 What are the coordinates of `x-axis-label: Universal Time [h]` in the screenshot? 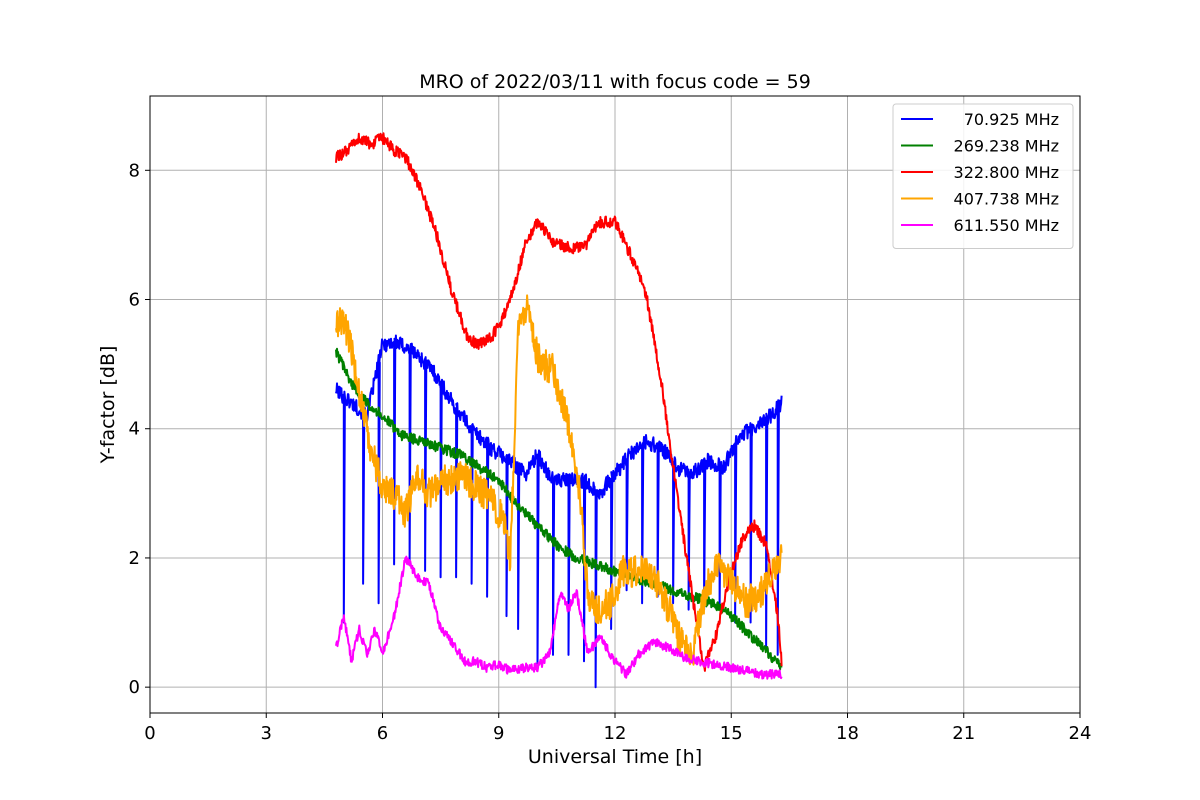 It's located at (615, 757).